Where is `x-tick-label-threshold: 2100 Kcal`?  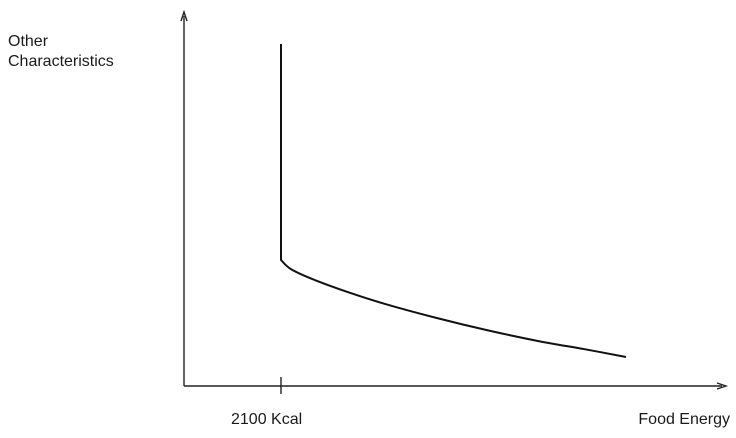 x-tick-label-threshold: 2100 Kcal is located at coordinates (267, 419).